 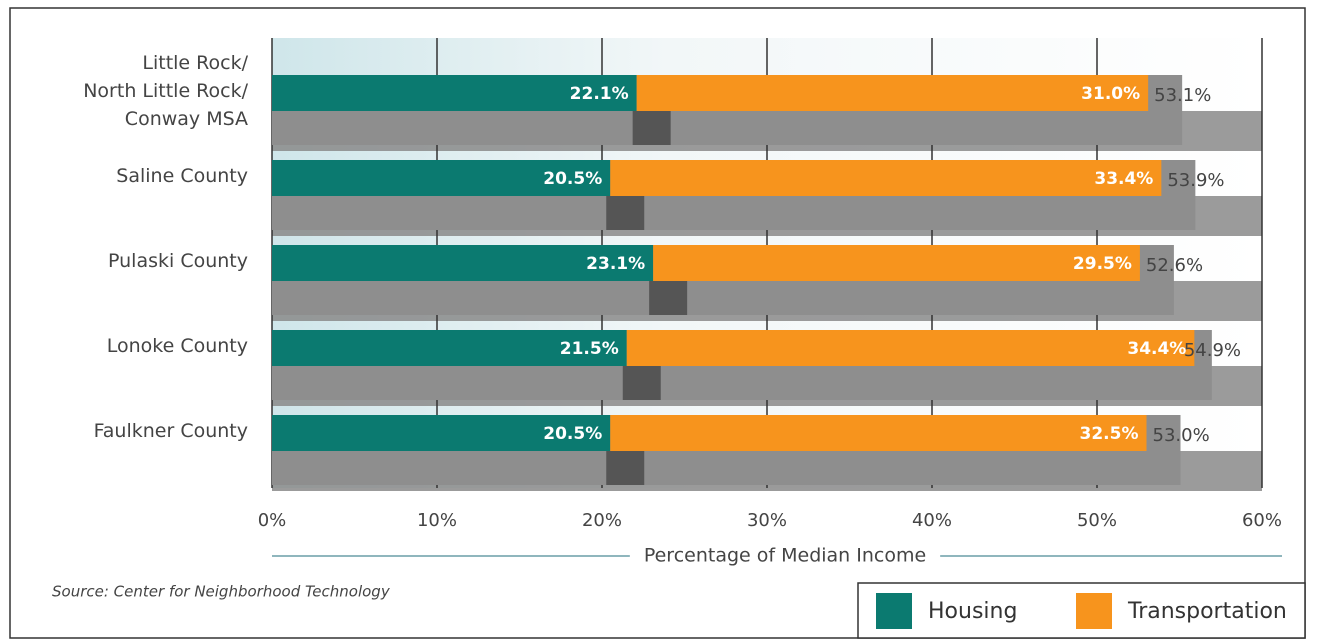 I want to click on value-label: 29.5%, so click(x=1102, y=264).